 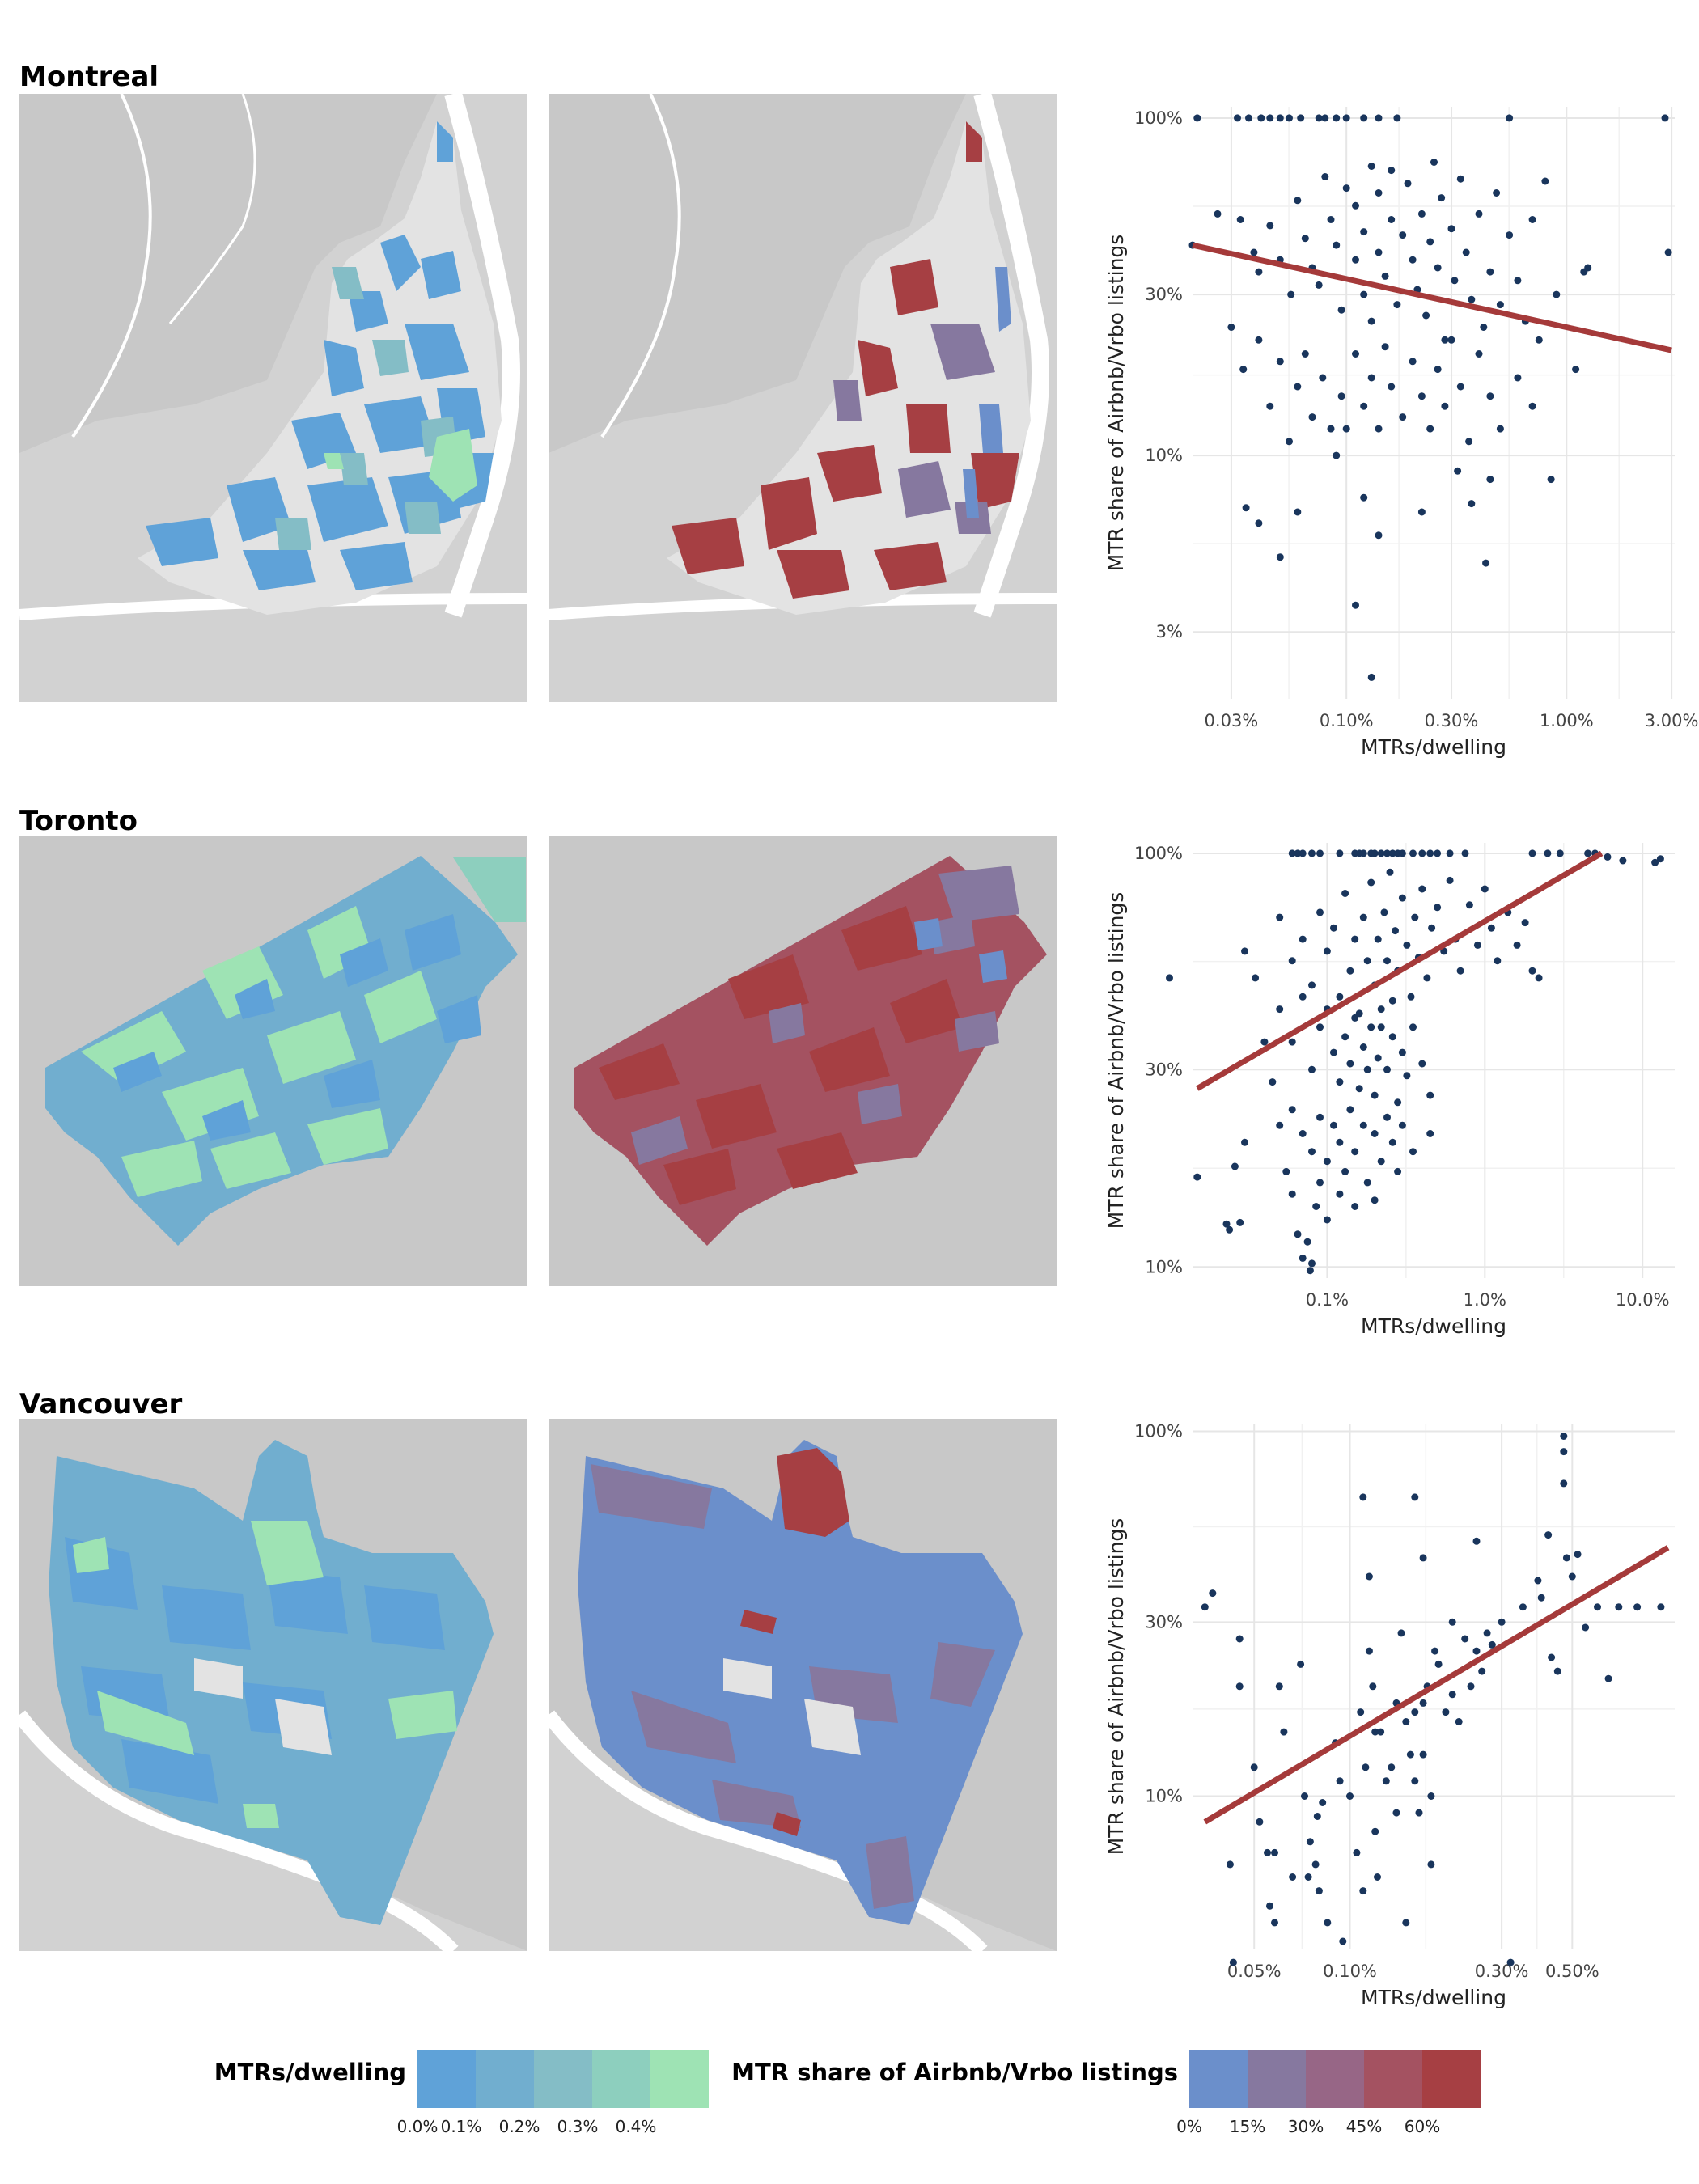 I want to click on toronto-map-mtr-share, so click(x=803, y=1061).